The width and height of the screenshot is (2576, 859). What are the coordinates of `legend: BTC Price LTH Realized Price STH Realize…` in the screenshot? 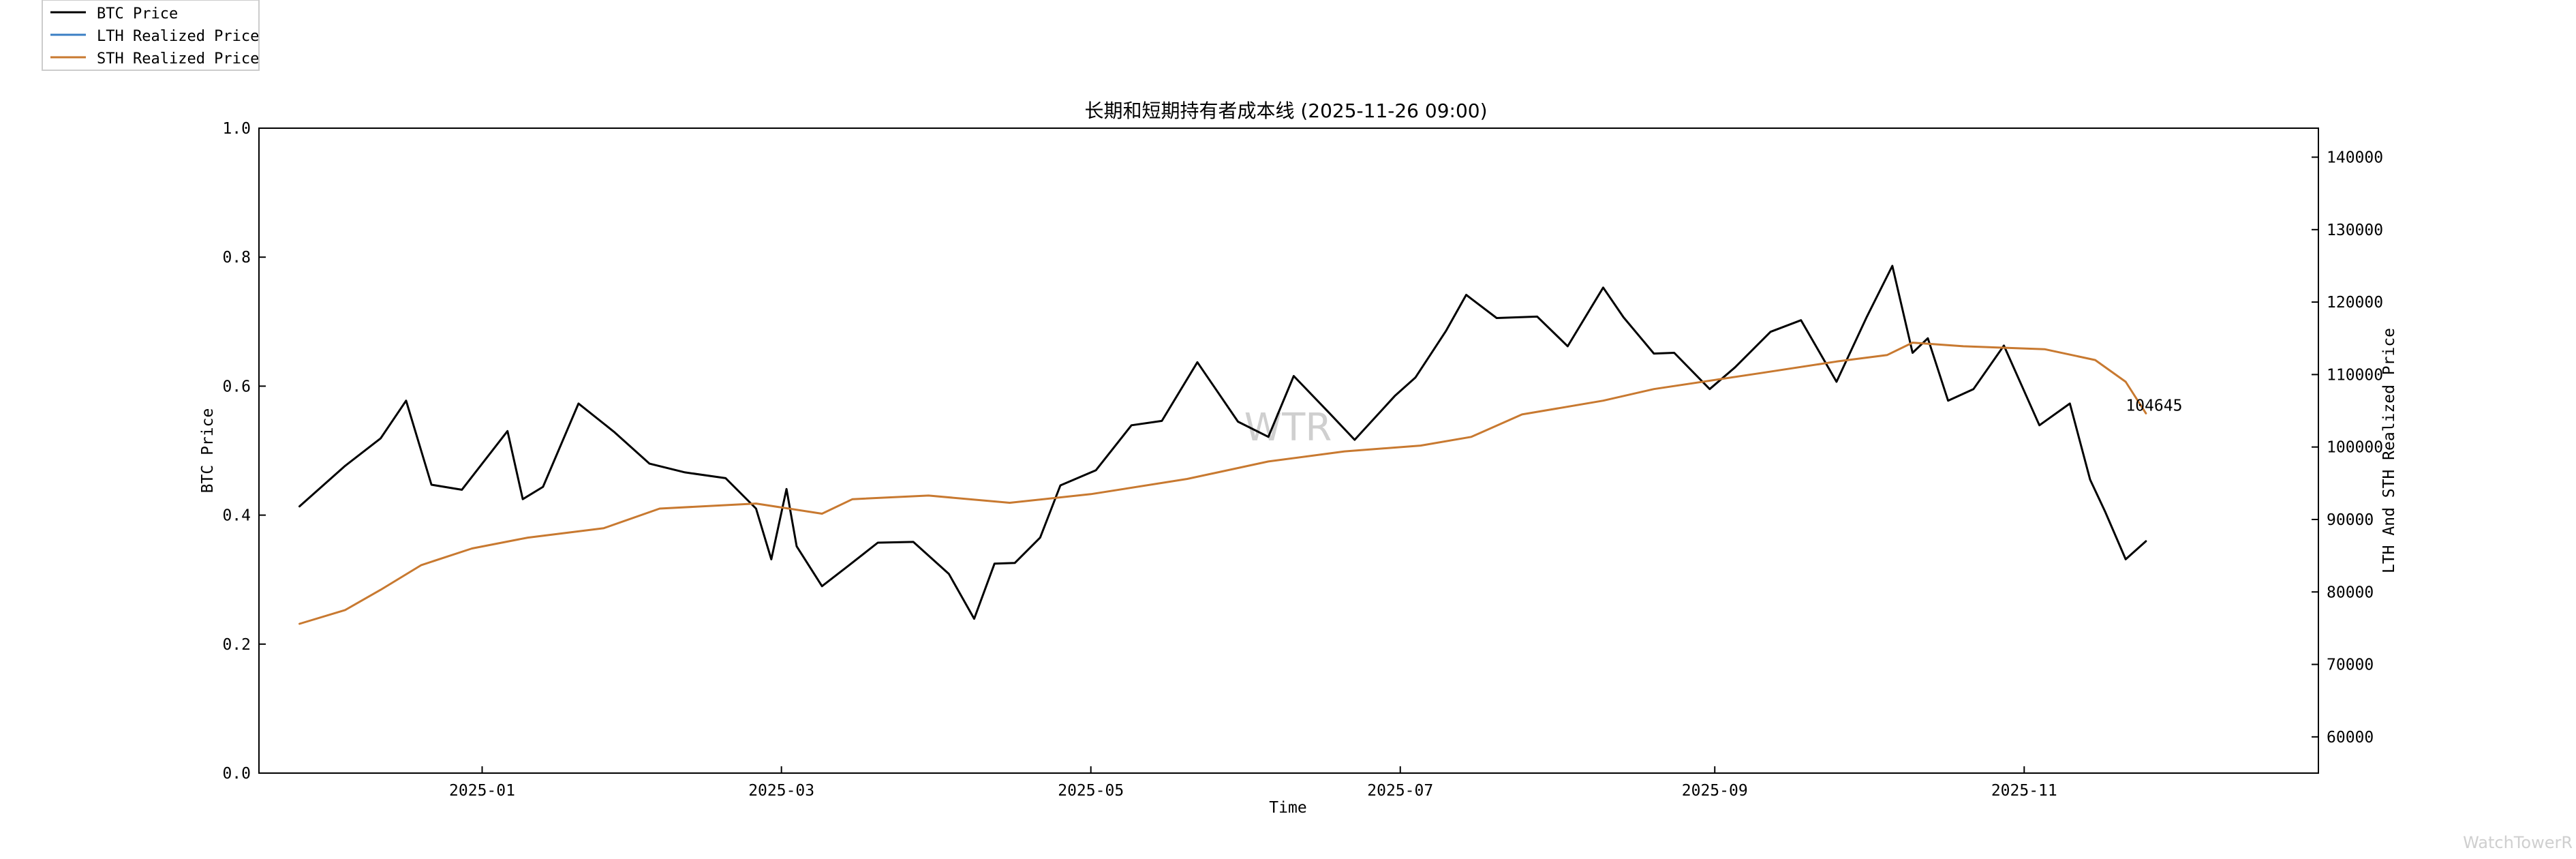 It's located at (151, 35).